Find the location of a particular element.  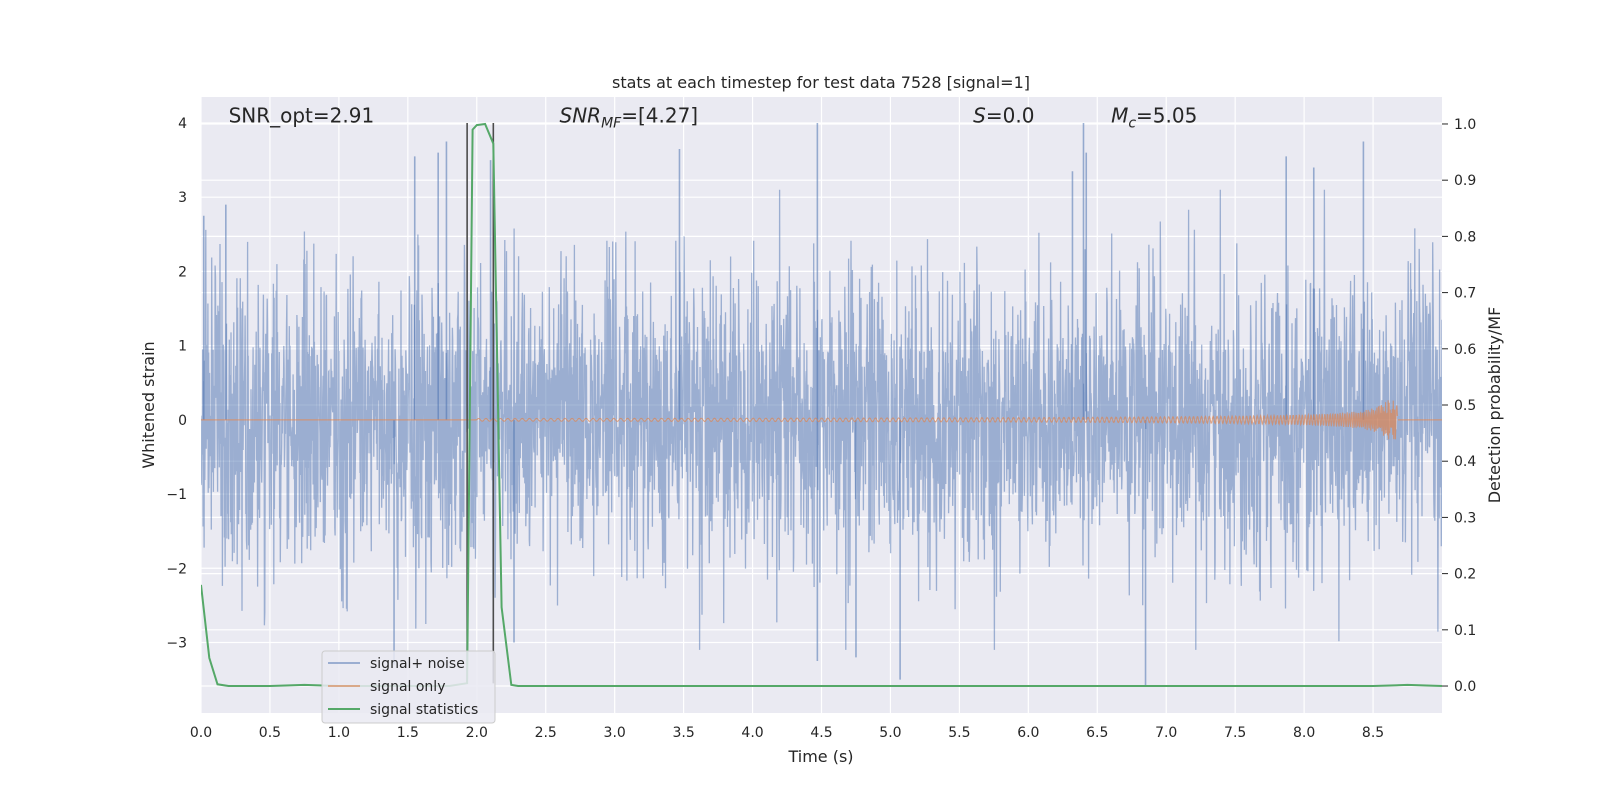

legend-label-signal-plus-noise: signal+ noise is located at coordinates (417, 664).